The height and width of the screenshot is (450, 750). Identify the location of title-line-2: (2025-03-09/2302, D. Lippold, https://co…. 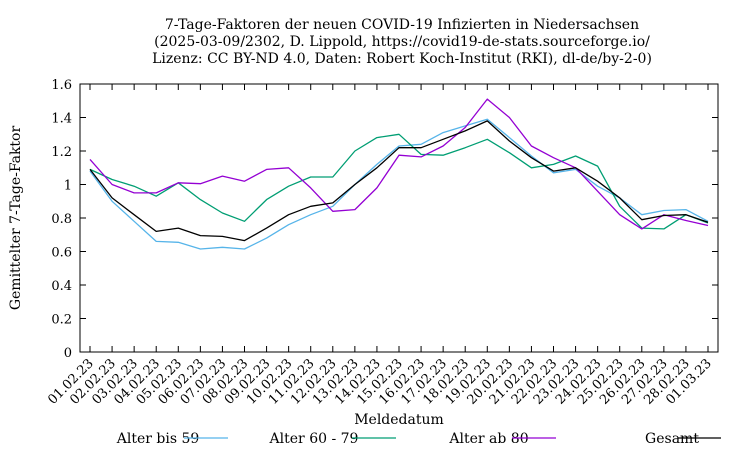
(402, 42).